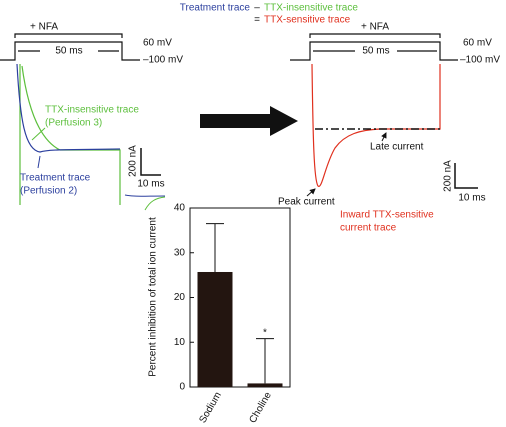  I want to click on x-tick-label: Choline, so click(260, 407).